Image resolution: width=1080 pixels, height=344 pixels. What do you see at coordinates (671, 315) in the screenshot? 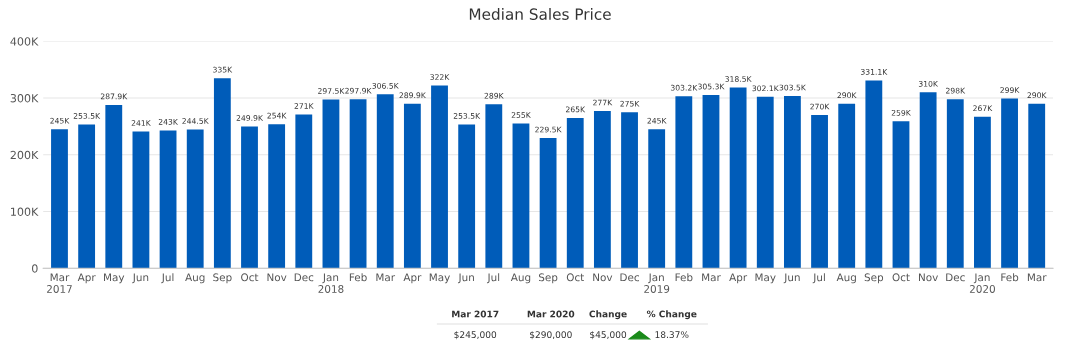
I see `text: % Change` at bounding box center [671, 315].